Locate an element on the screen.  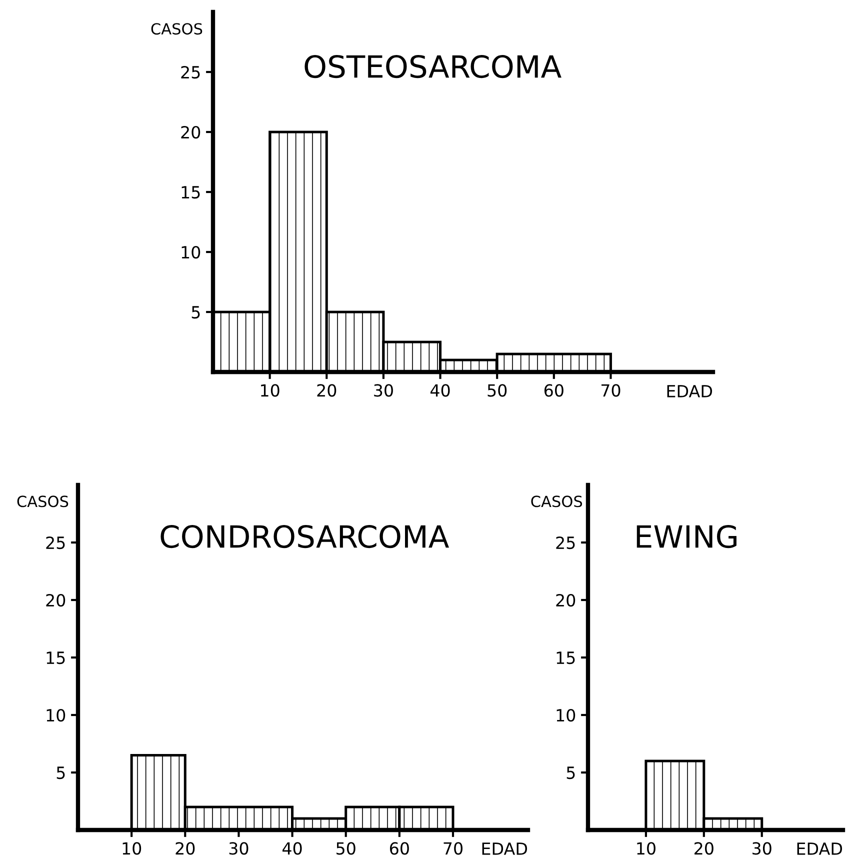
text: OSTEOSARCOMA is located at coordinates (433, 66).